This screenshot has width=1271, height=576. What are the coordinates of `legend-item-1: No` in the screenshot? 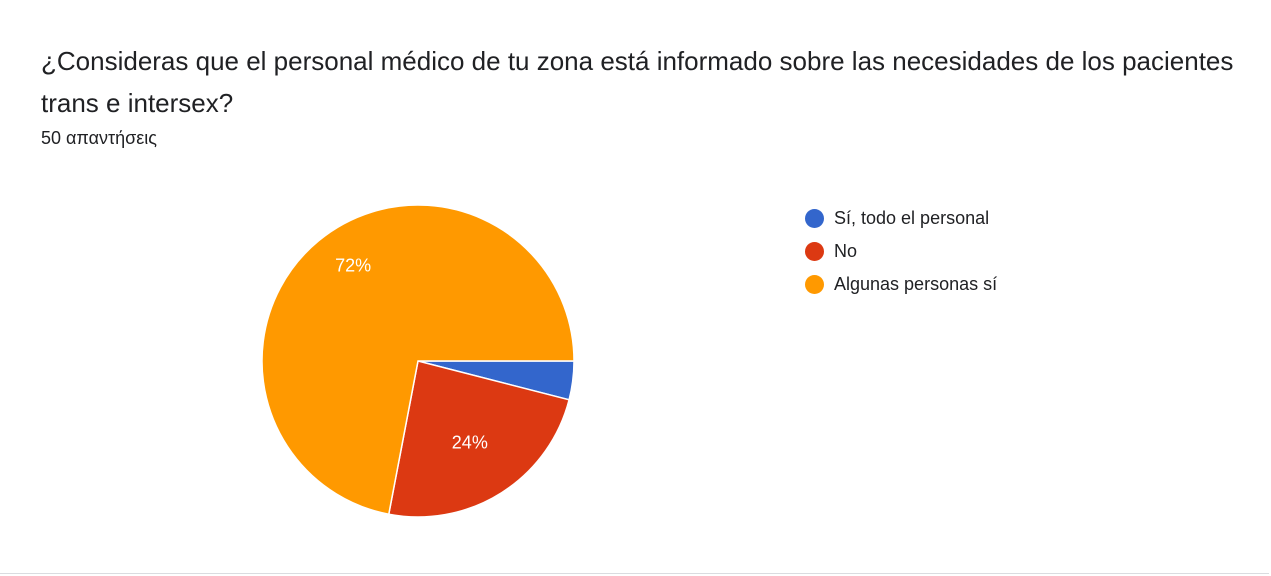 It's located at (901, 251).